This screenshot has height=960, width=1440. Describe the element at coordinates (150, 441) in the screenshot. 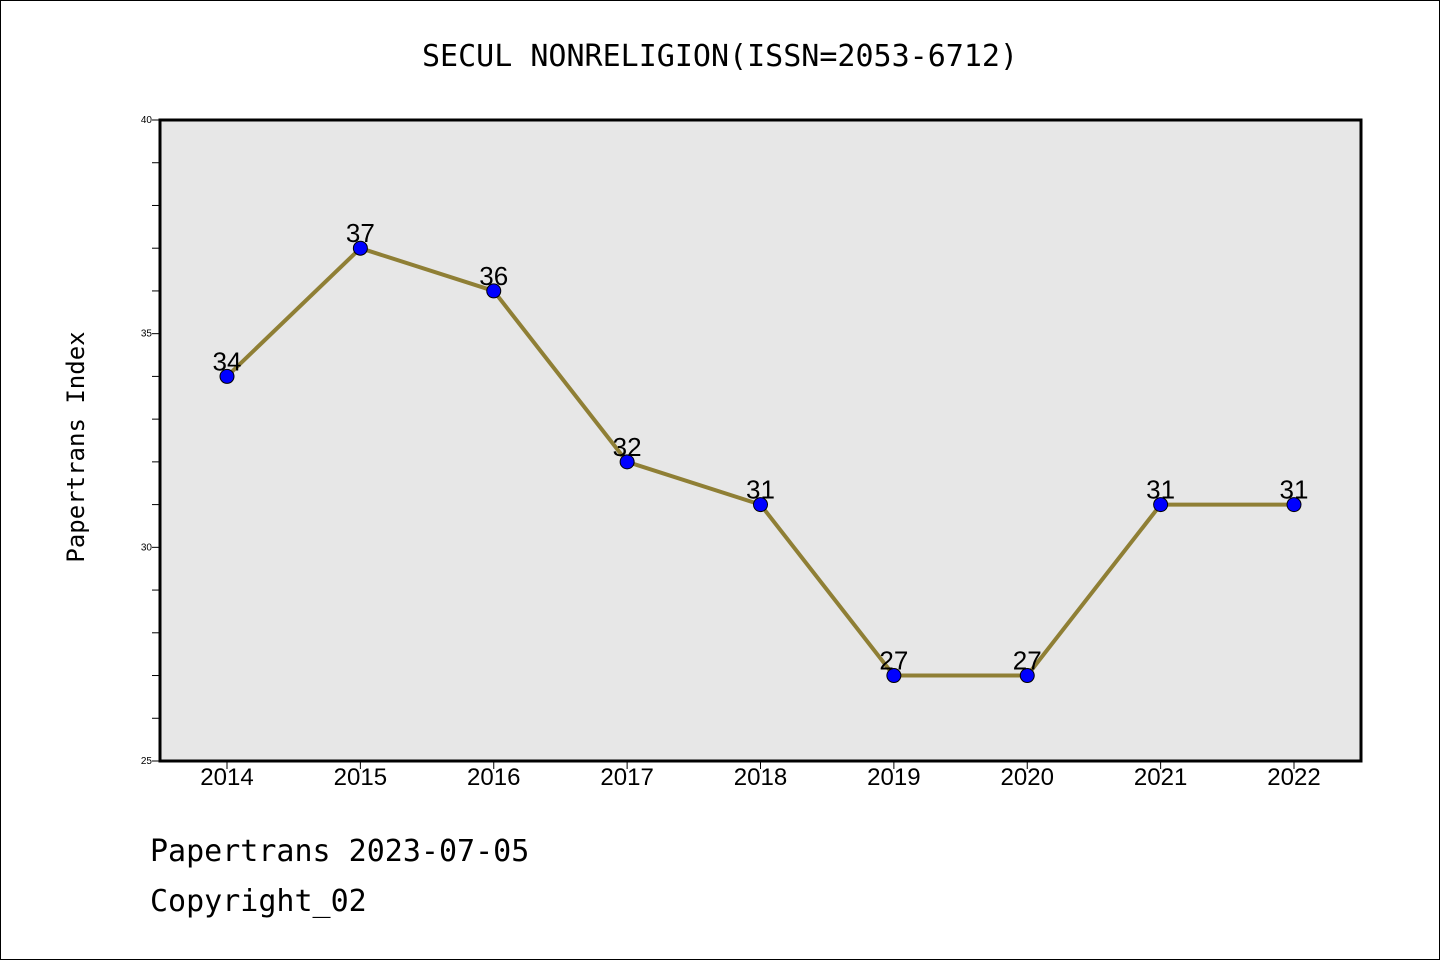

I see `y-axis: 25 30 35 40` at that location.